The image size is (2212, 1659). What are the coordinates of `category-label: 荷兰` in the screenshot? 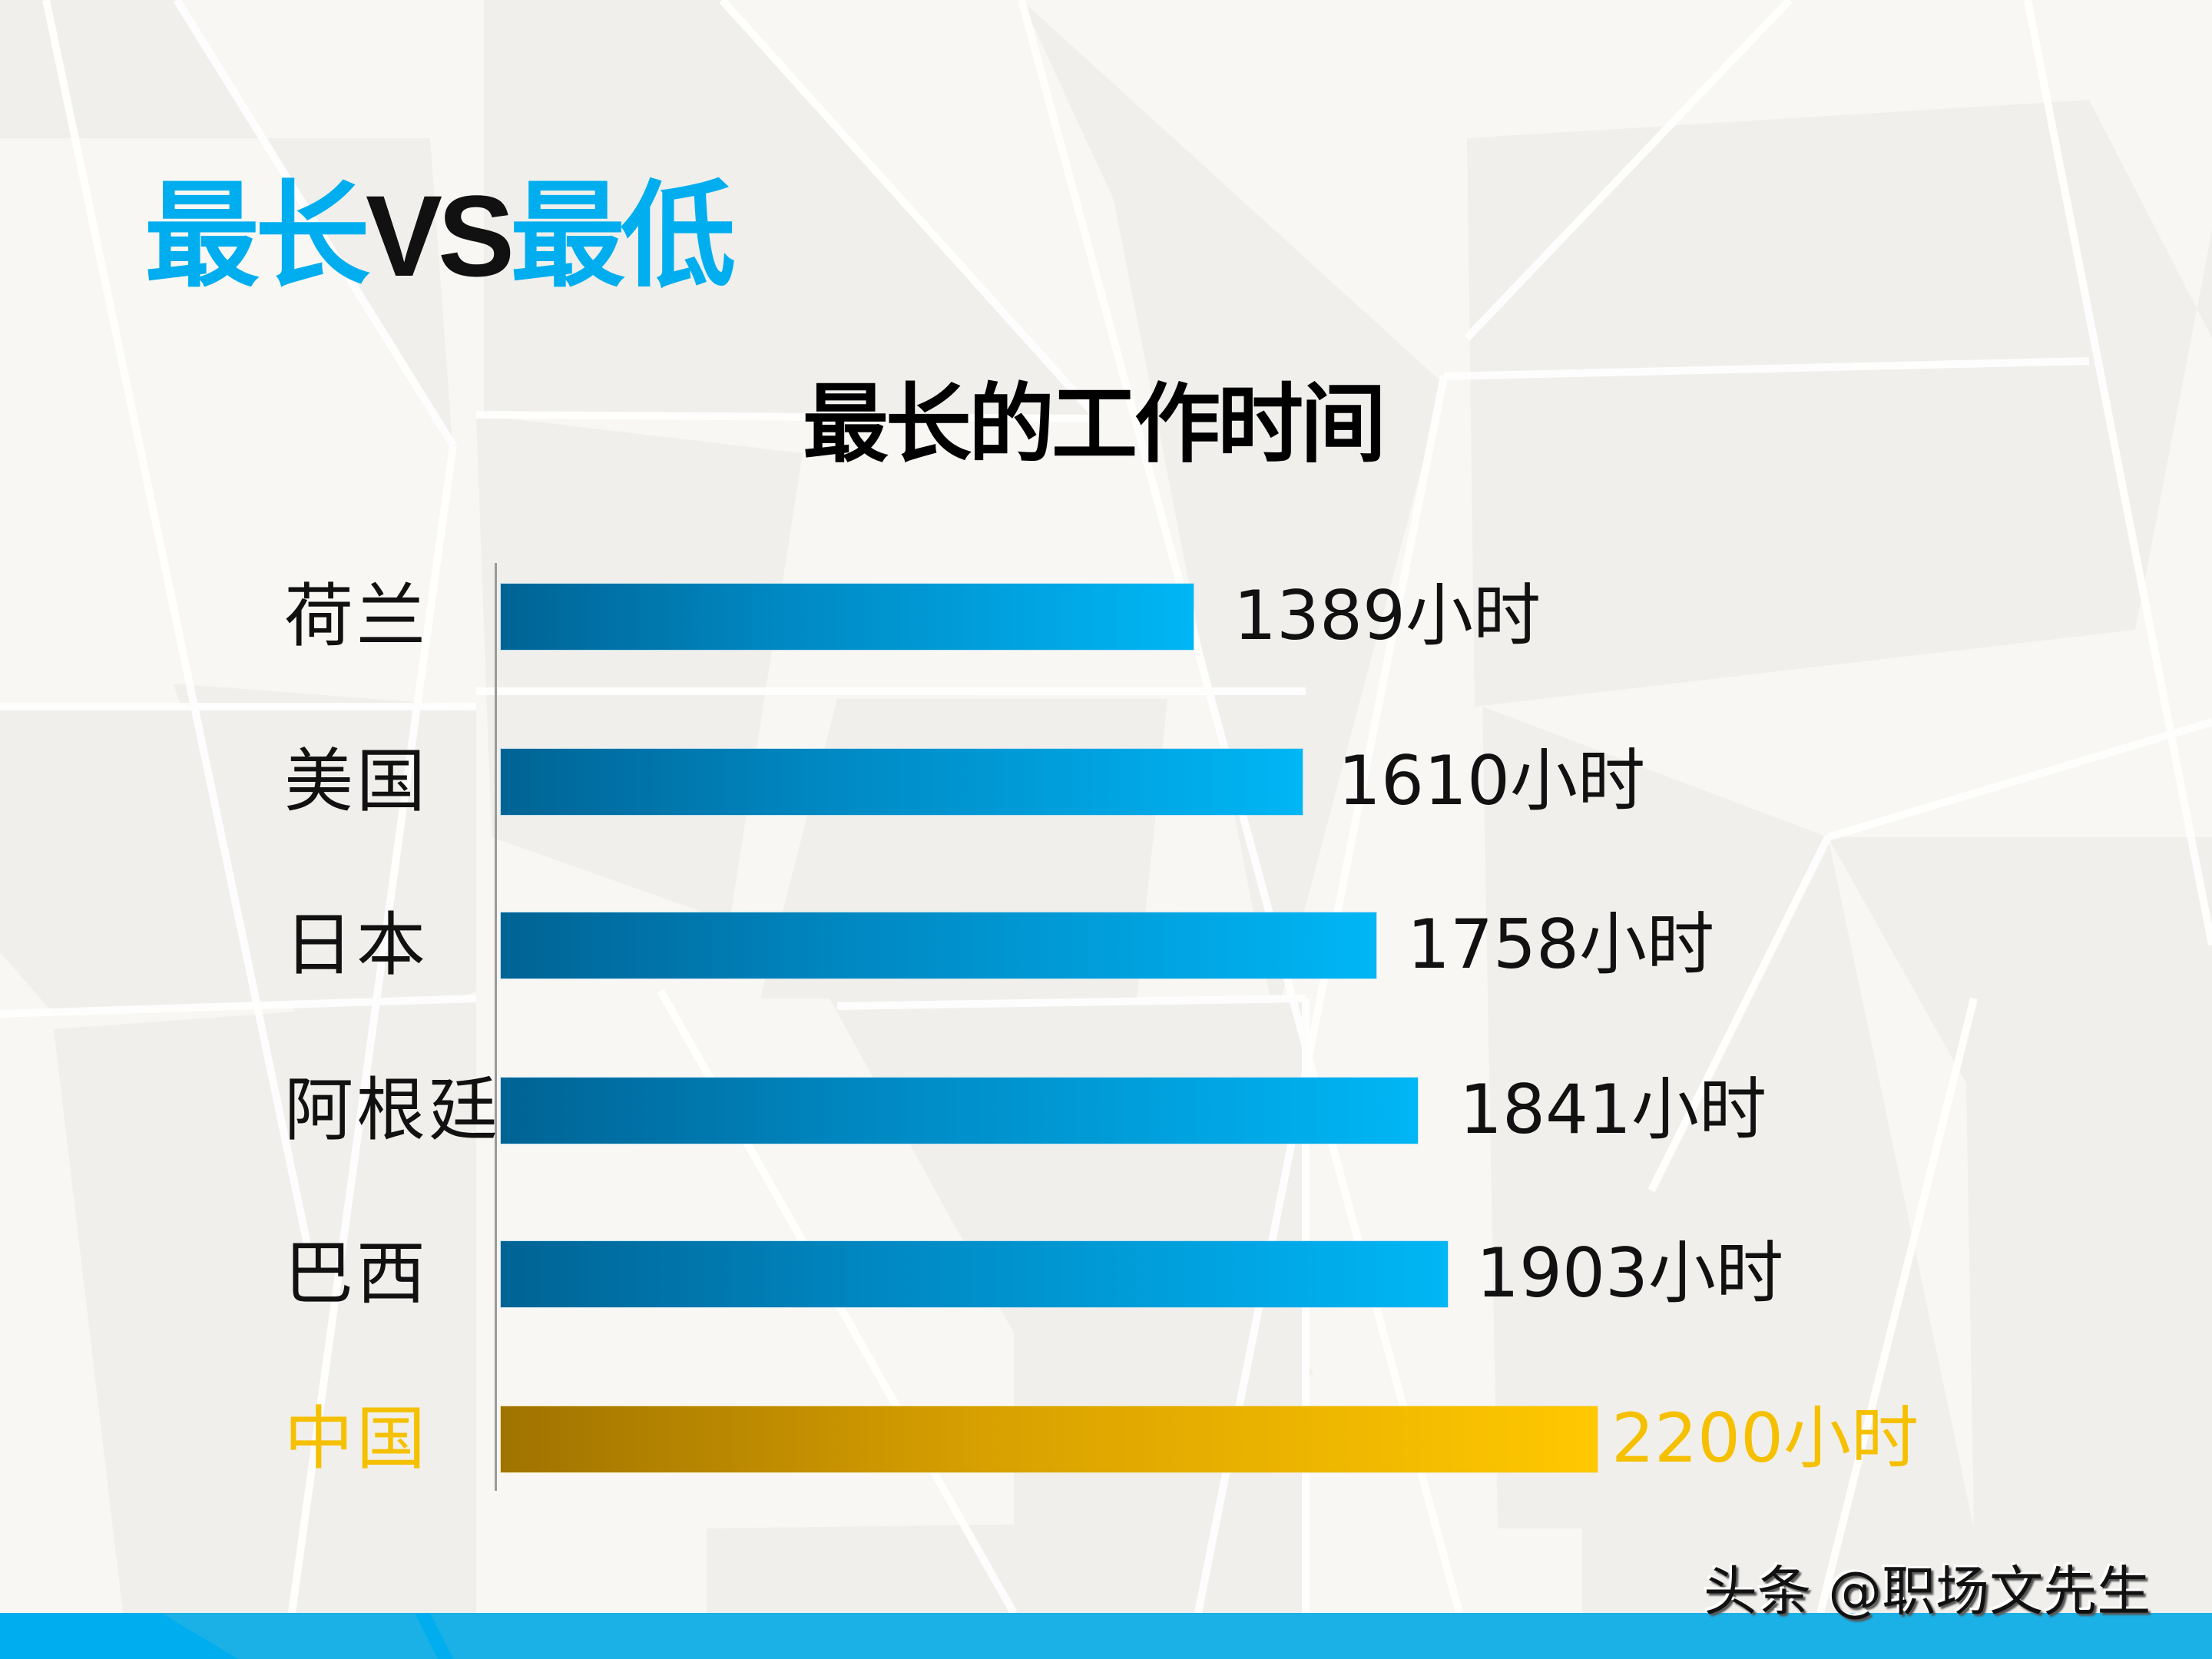 It's located at (356, 616).